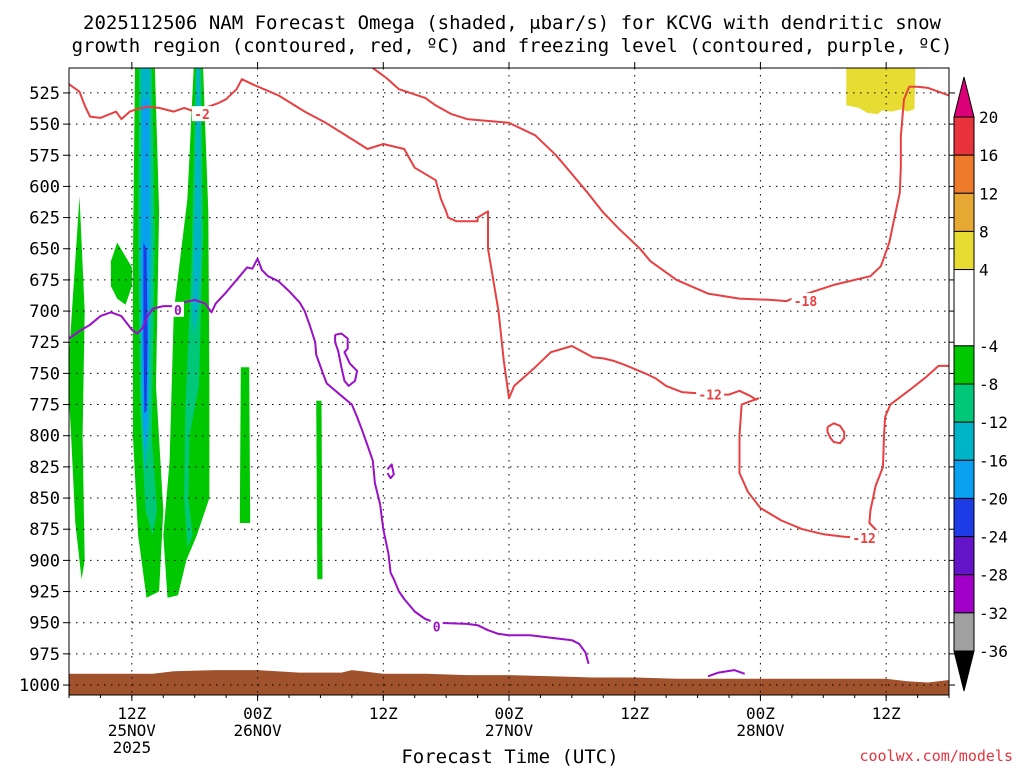 This screenshot has height=768, width=1024. Describe the element at coordinates (993, 537) in the screenshot. I see `colorbar-label: -24` at that location.